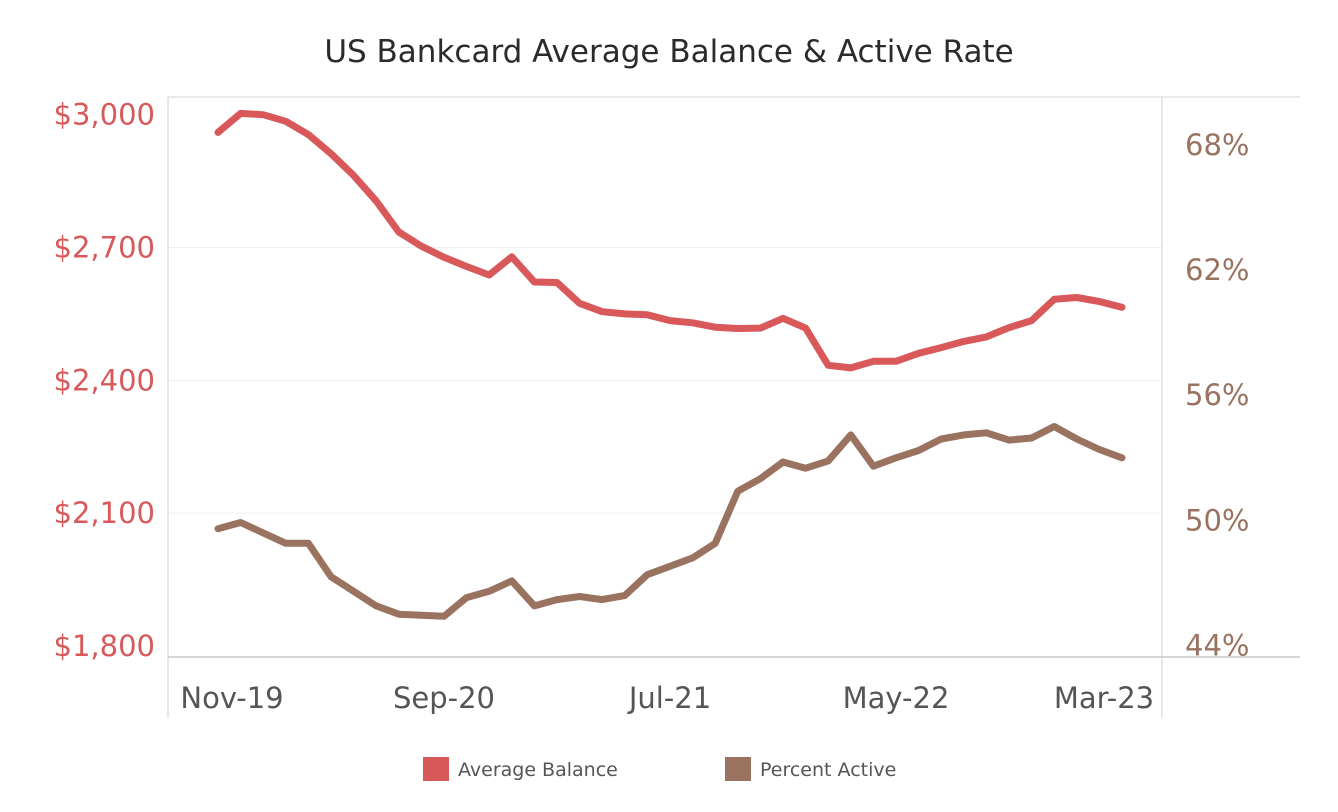 This screenshot has width=1338, height=812. Describe the element at coordinates (104, 646) in the screenshot. I see `y-left-tick-label: $1,800` at that location.